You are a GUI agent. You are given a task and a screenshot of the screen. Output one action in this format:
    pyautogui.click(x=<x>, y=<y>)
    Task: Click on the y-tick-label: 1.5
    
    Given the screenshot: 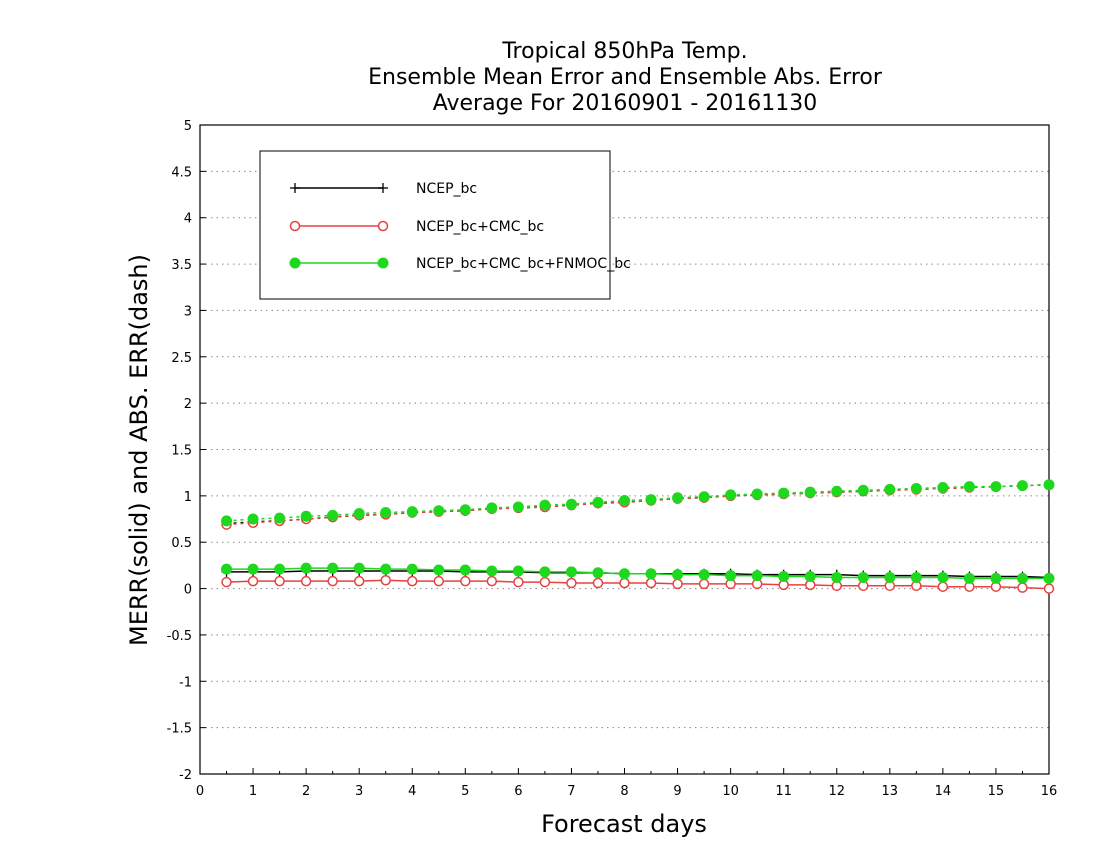 What is the action you would take?
    pyautogui.click(x=181, y=451)
    